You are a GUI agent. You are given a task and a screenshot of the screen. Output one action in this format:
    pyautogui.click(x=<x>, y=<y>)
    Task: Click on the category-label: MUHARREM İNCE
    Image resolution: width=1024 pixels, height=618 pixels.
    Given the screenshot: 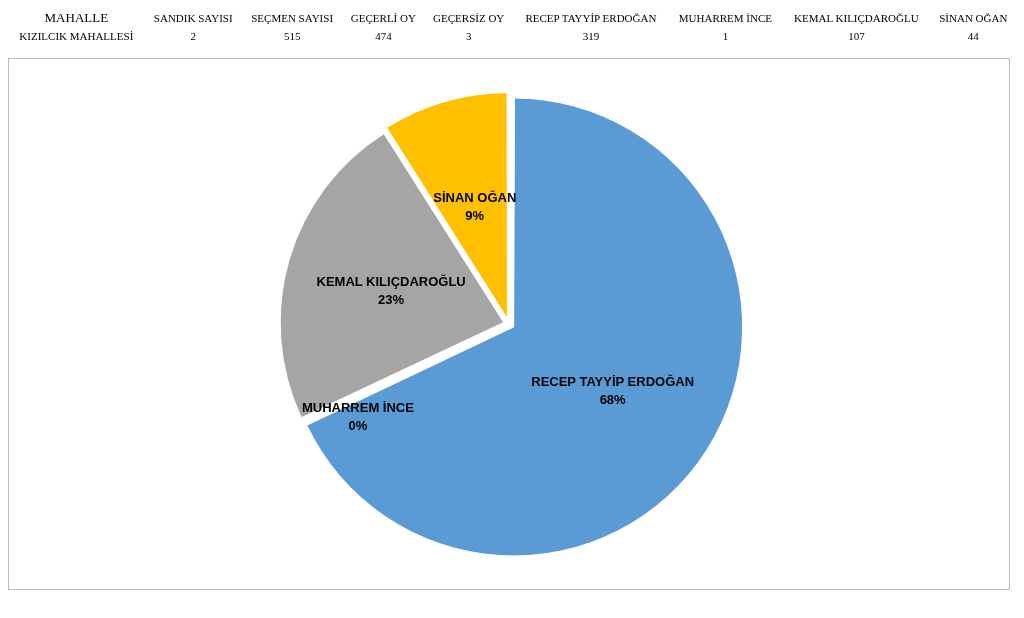 What is the action you would take?
    pyautogui.click(x=357, y=408)
    